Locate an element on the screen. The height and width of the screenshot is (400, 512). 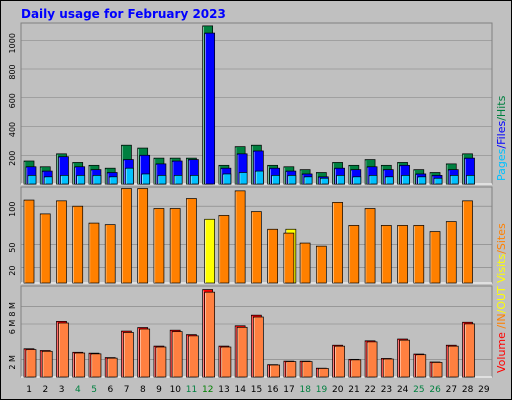
hits-tick-label: 1000 is located at coordinates (12, 43).